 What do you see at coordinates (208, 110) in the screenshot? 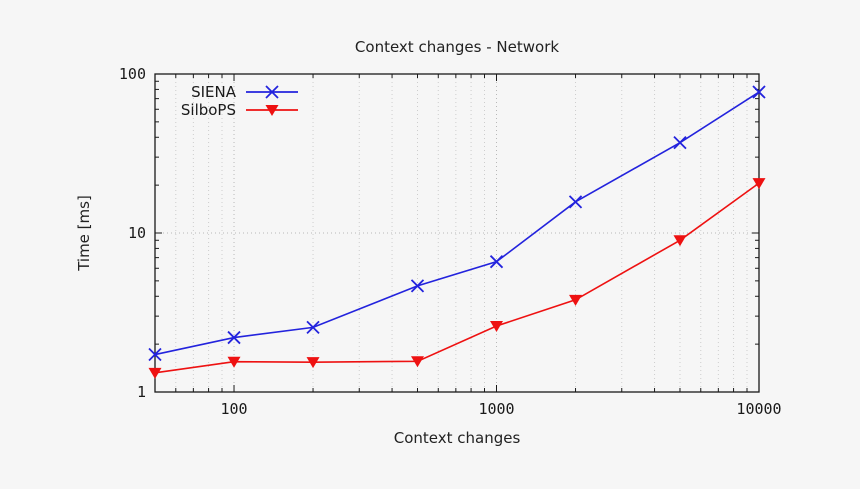
I see `legend-label-silbops: SilboPS` at bounding box center [208, 110].